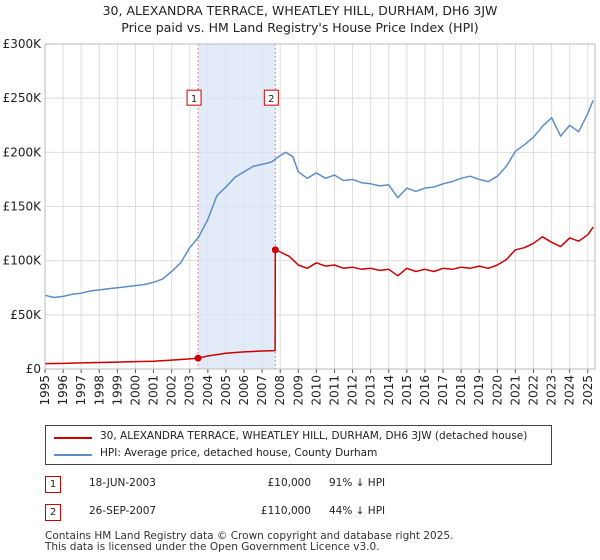  Describe the element at coordinates (33, 369) in the screenshot. I see `y-tick-label: £0` at that location.